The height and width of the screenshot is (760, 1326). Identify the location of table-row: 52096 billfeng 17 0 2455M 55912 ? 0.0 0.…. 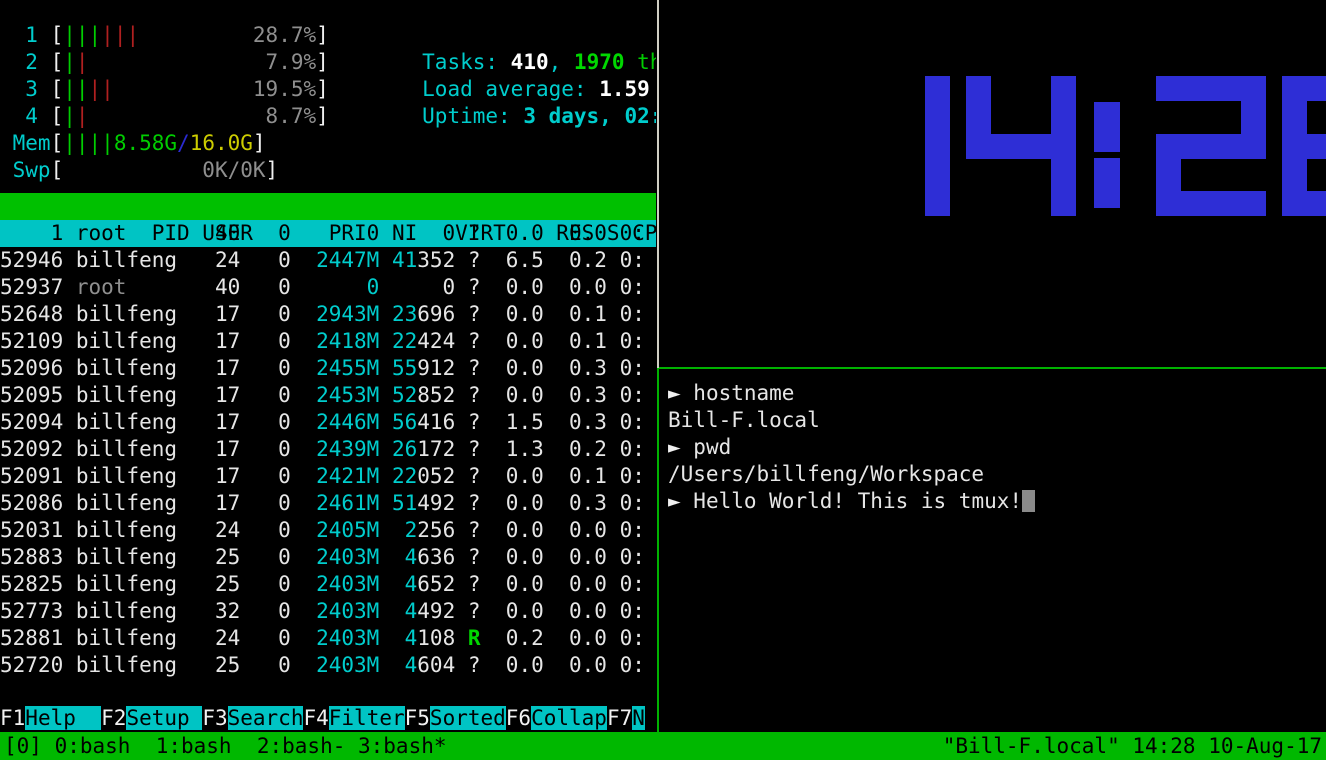
(328, 368).